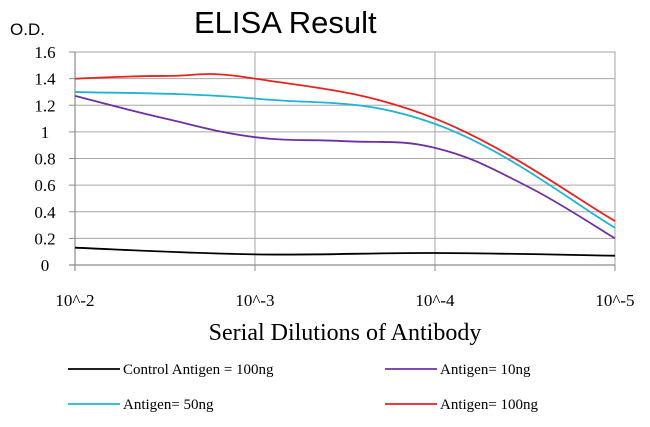  Describe the element at coordinates (44, 238) in the screenshot. I see `y-tick-label: 0.2` at that location.